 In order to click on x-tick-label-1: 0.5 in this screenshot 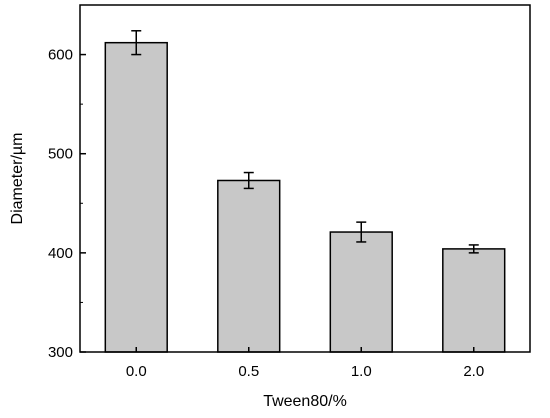, I will do `click(248, 371)`.